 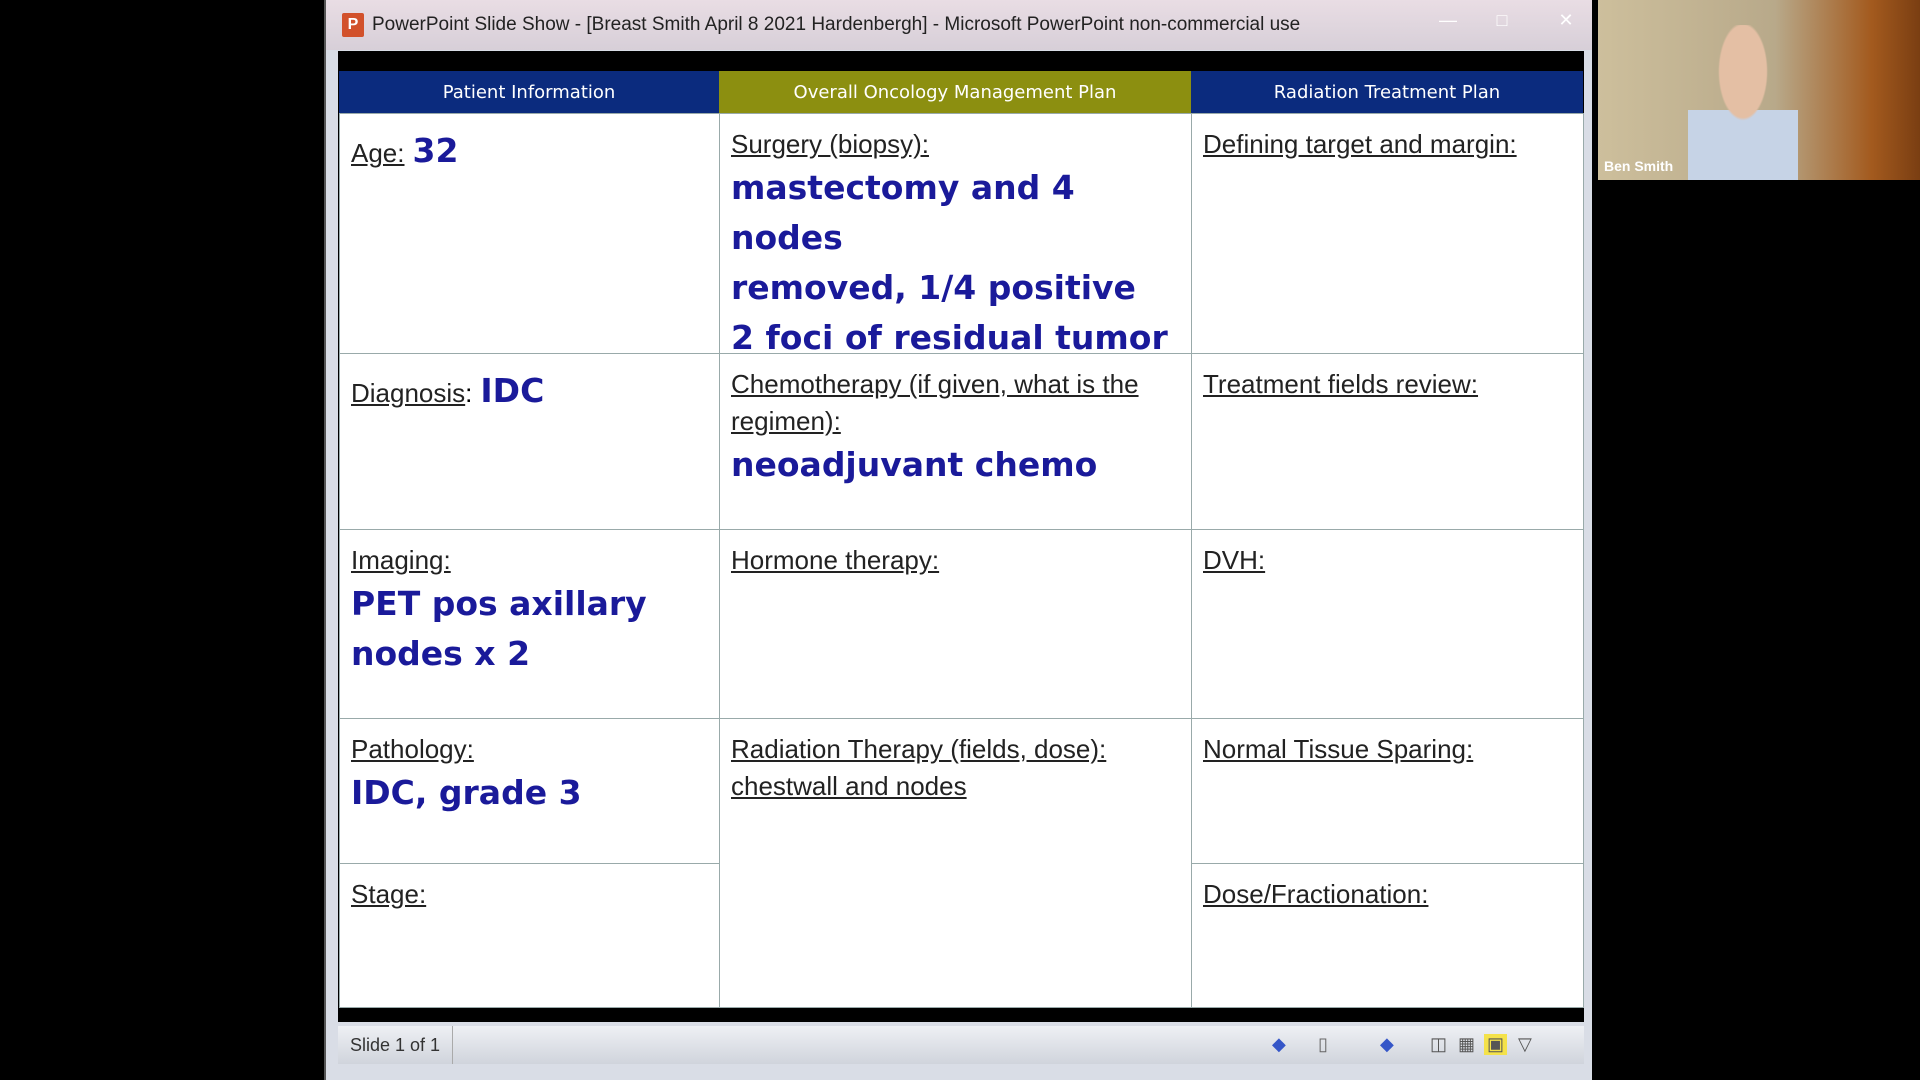 What do you see at coordinates (499, 628) in the screenshot?
I see `imaging-value: PET pos axillary nodes x 2` at bounding box center [499, 628].